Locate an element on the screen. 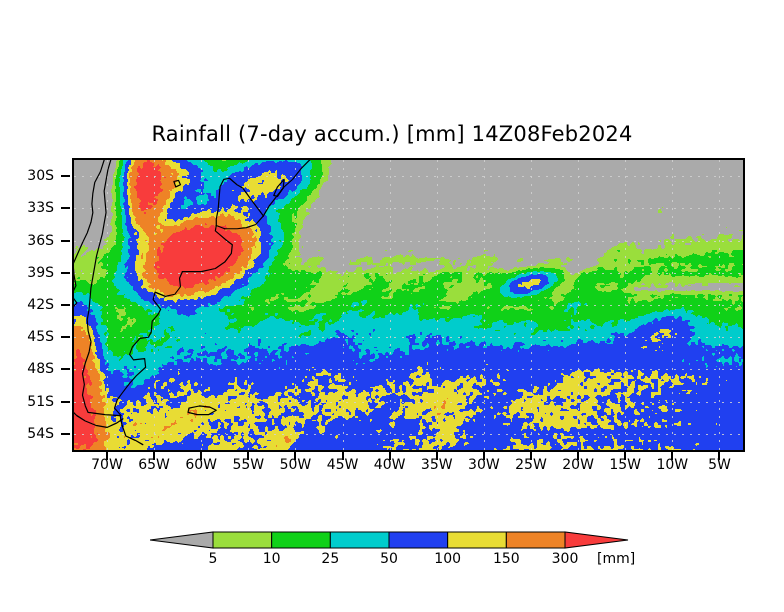 The width and height of the screenshot is (784, 612). colorbar-tick-label: 5 is located at coordinates (213, 559).